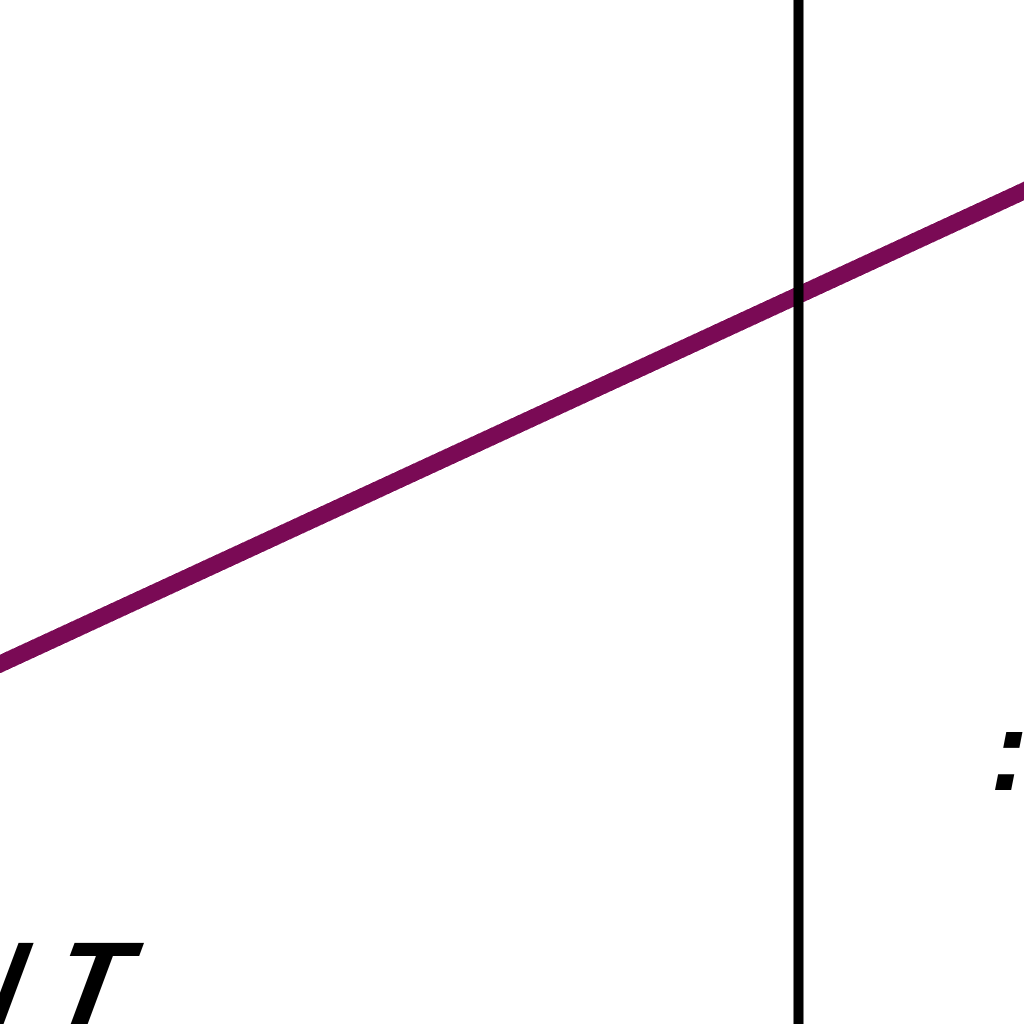 The image size is (1024, 1024). What do you see at coordinates (1007, 751) in the screenshot?
I see `right-edge-annotation: :` at bounding box center [1007, 751].